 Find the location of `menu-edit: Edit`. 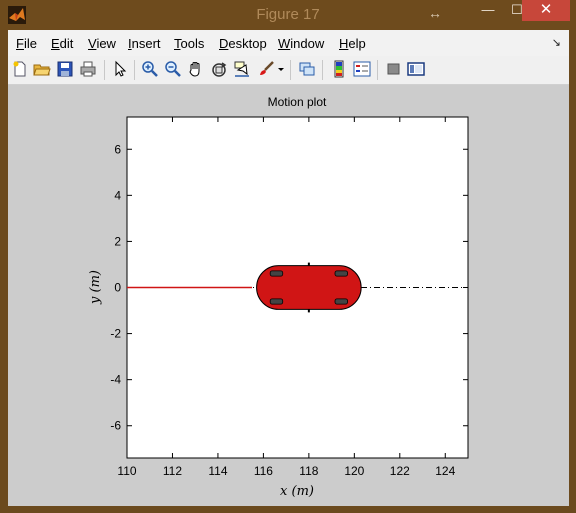

menu-edit: Edit is located at coordinates (62, 43).